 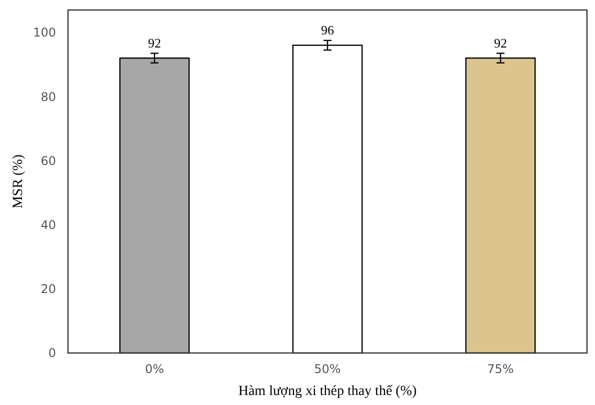 What do you see at coordinates (44, 33) in the screenshot?
I see `y-tick-label: 100` at bounding box center [44, 33].